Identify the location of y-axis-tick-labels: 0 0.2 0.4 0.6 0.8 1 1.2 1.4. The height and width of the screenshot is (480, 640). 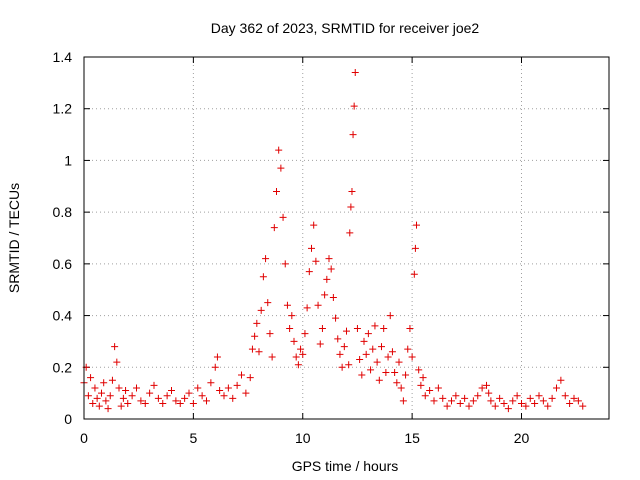
(63, 238).